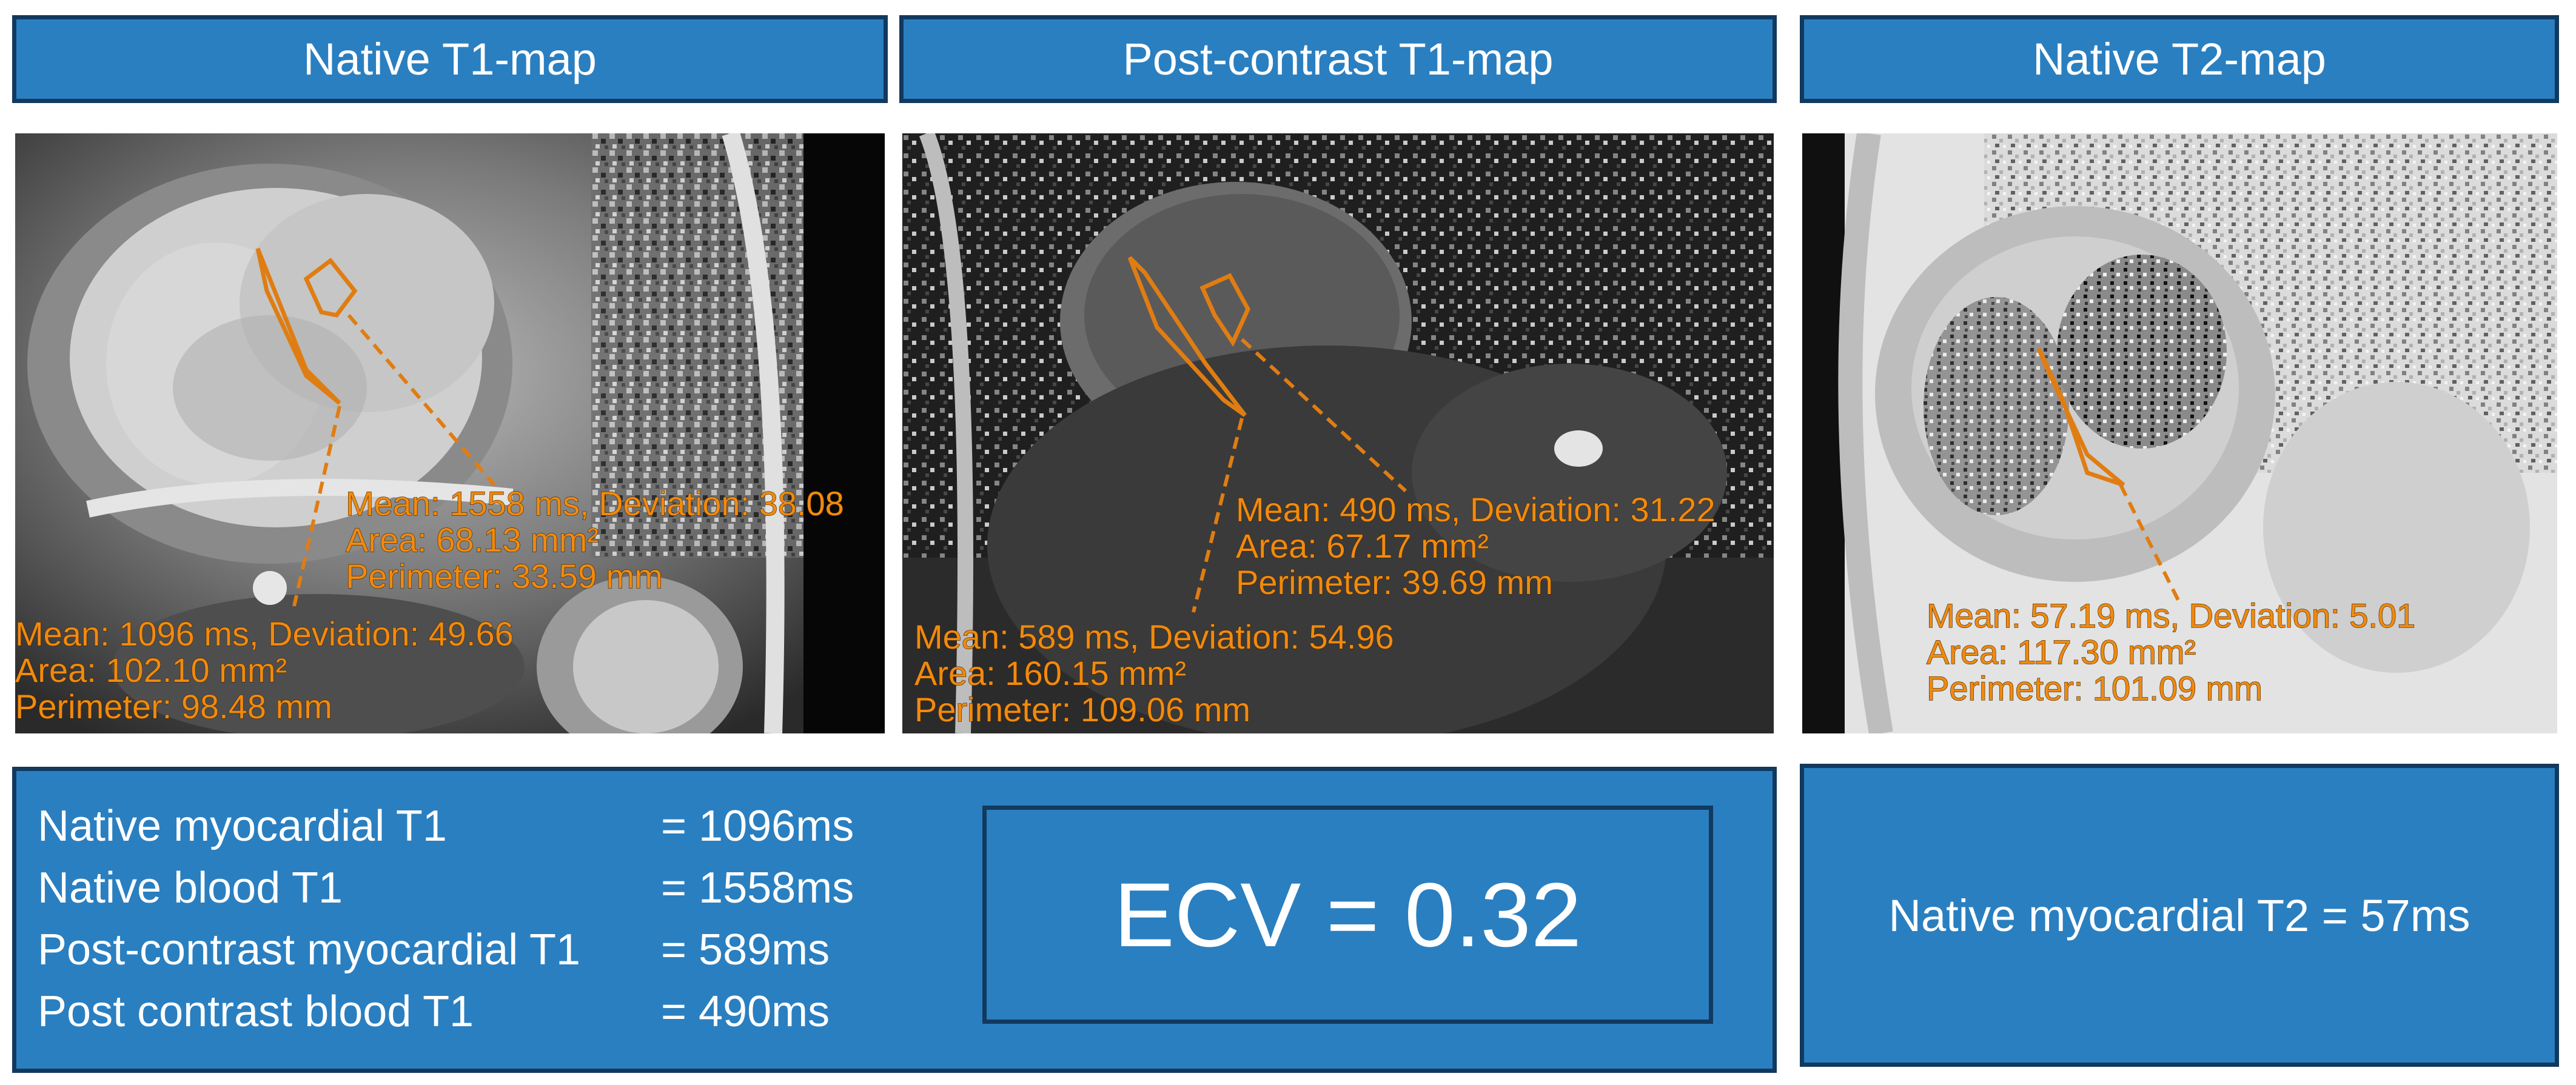 This screenshot has width=2576, height=1085. I want to click on header-post-contrast-t1-label: Post-contrast T1-map, so click(1338, 59).